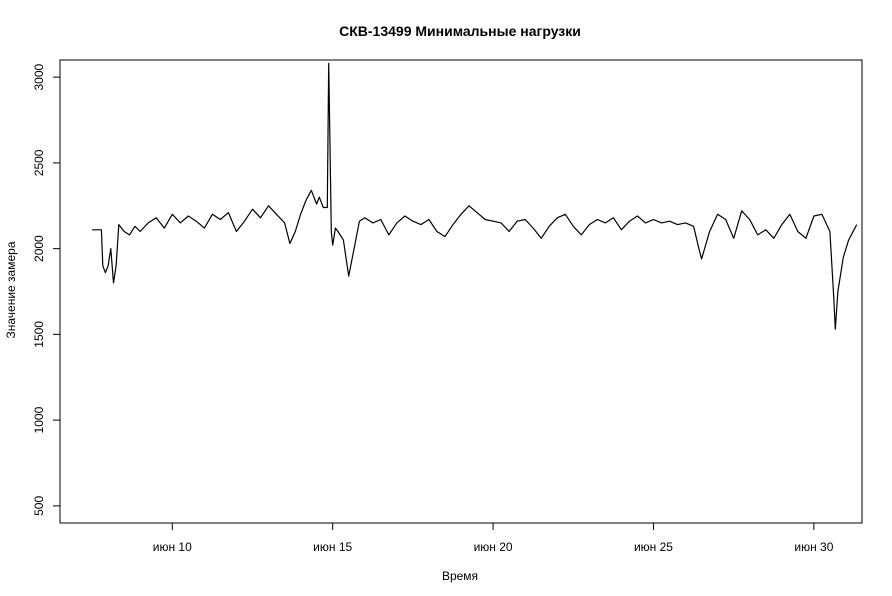 This screenshot has width=892, height=596. I want to click on x-tick-label: июн 15, so click(332, 547).